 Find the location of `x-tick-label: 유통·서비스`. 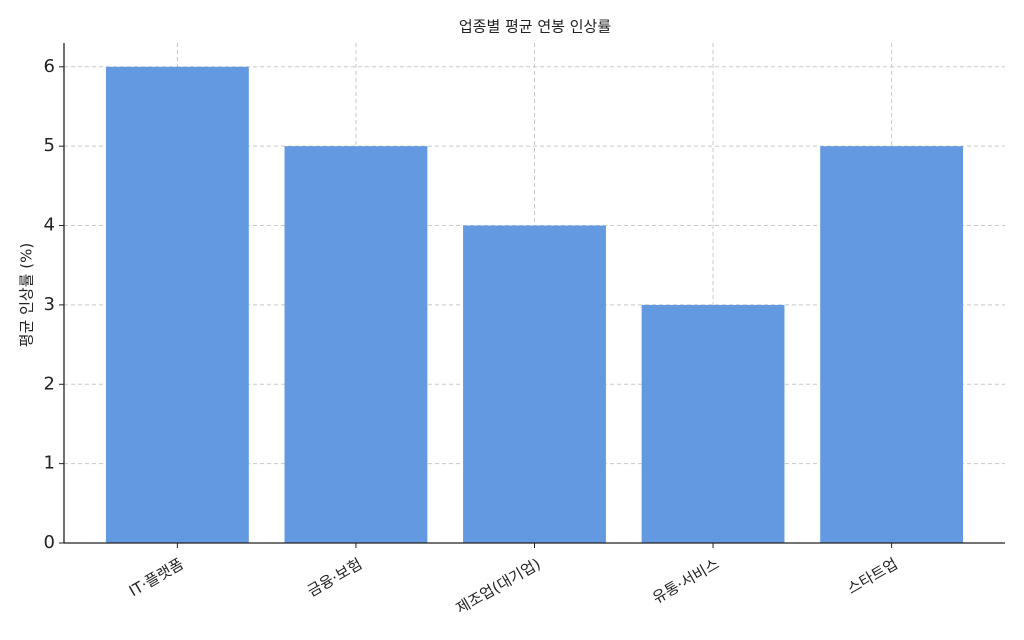

x-tick-label: 유통·서비스 is located at coordinates (685, 581).